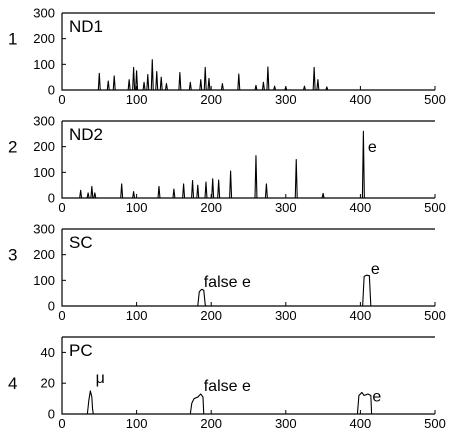 This screenshot has height=433, width=454. Describe the element at coordinates (12, 255) in the screenshot. I see `panel-number: 3` at that location.